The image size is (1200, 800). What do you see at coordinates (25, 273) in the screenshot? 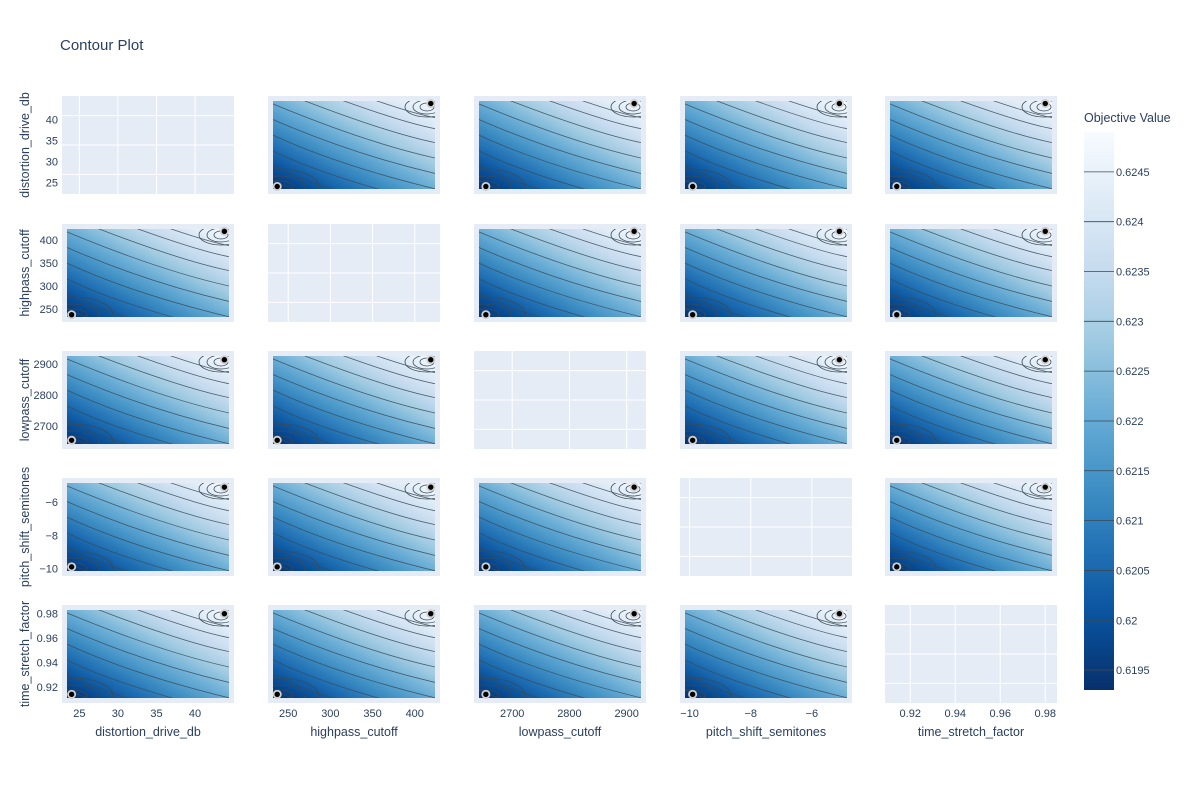
I see `y-axis-title: highpass_cutoff` at bounding box center [25, 273].